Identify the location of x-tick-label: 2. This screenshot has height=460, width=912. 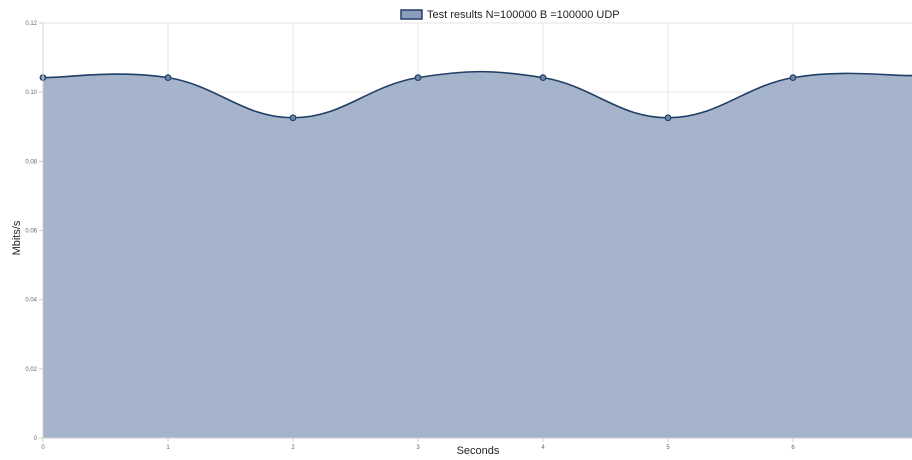
(293, 448).